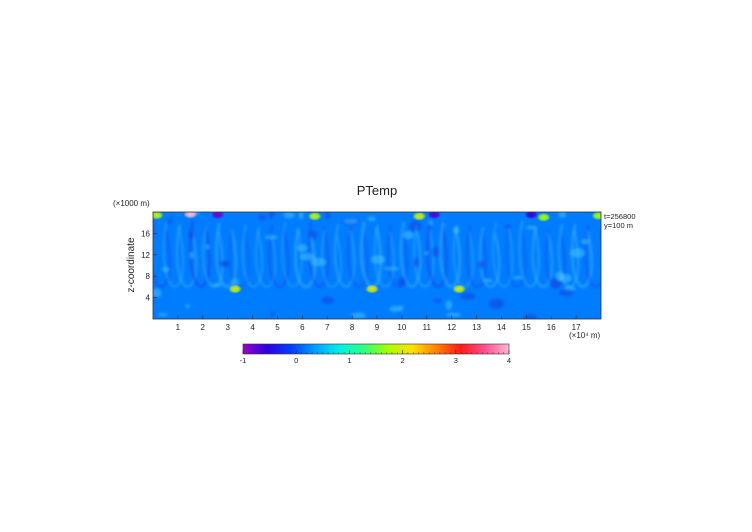 This screenshot has height=532, width=752. Describe the element at coordinates (352, 327) in the screenshot. I see `x-tick-label: 8` at that location.